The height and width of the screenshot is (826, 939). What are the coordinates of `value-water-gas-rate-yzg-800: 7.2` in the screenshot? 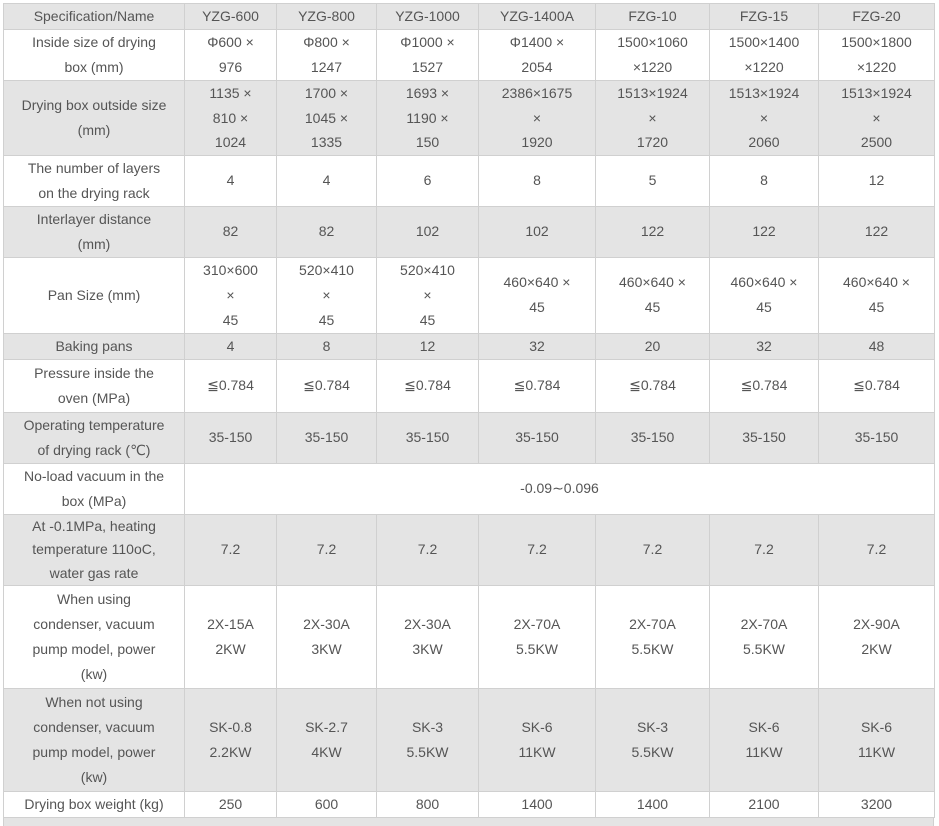 It's located at (326, 549).